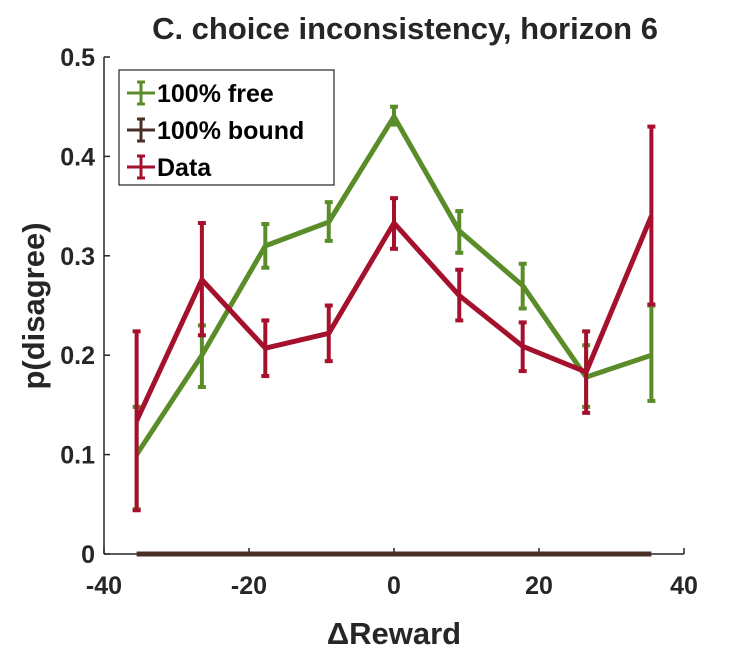 Image resolution: width=752 pixels, height=654 pixels. What do you see at coordinates (249, 586) in the screenshot?
I see `x-tick-label: -20` at bounding box center [249, 586].